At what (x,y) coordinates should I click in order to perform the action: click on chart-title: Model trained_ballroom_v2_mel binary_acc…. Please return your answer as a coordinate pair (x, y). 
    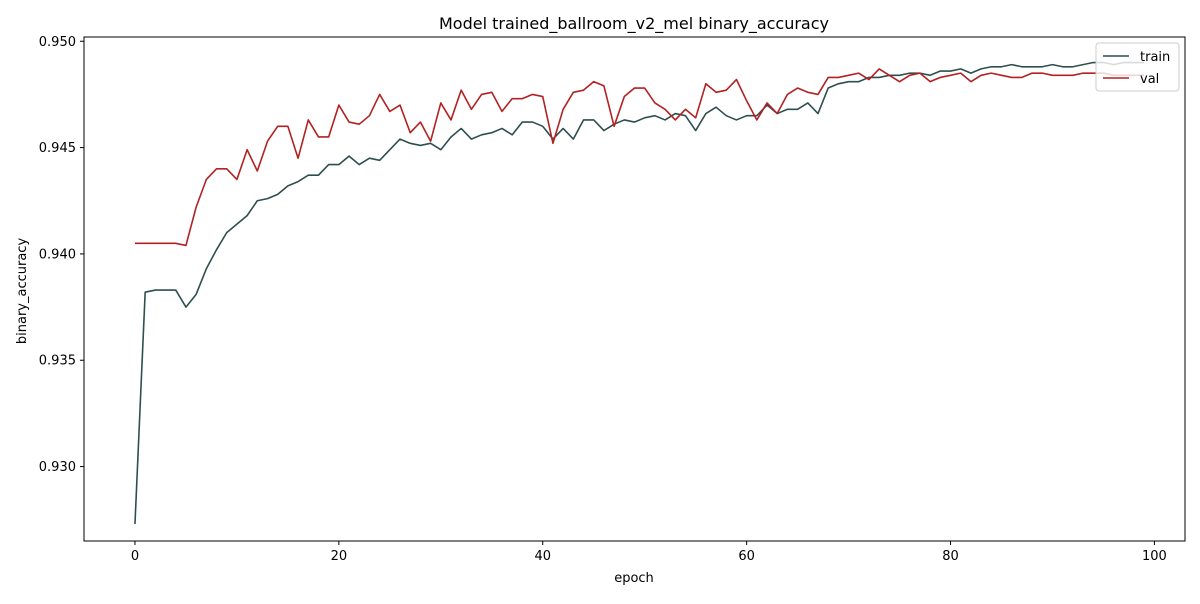
    Looking at the image, I should click on (634, 24).